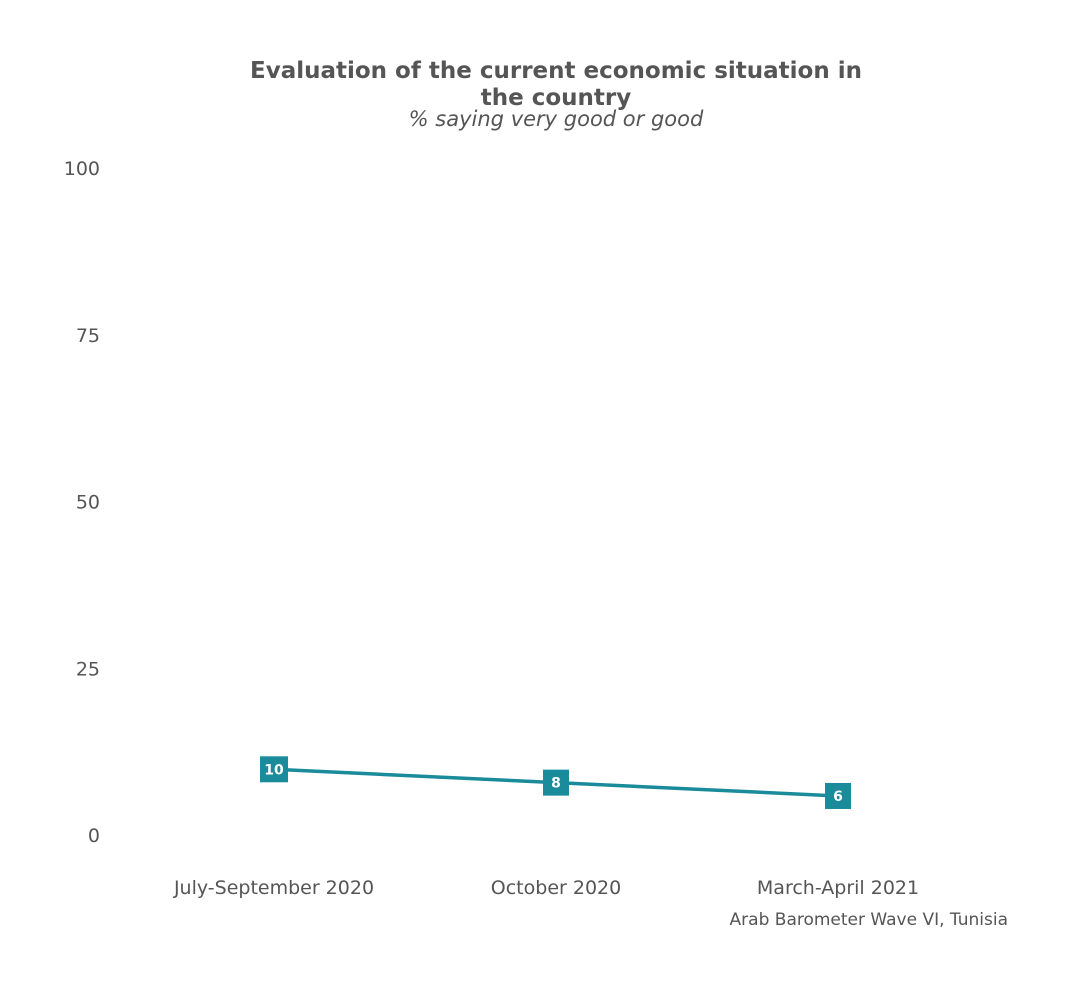  I want to click on y-tick-label-25: 25, so click(88, 669).